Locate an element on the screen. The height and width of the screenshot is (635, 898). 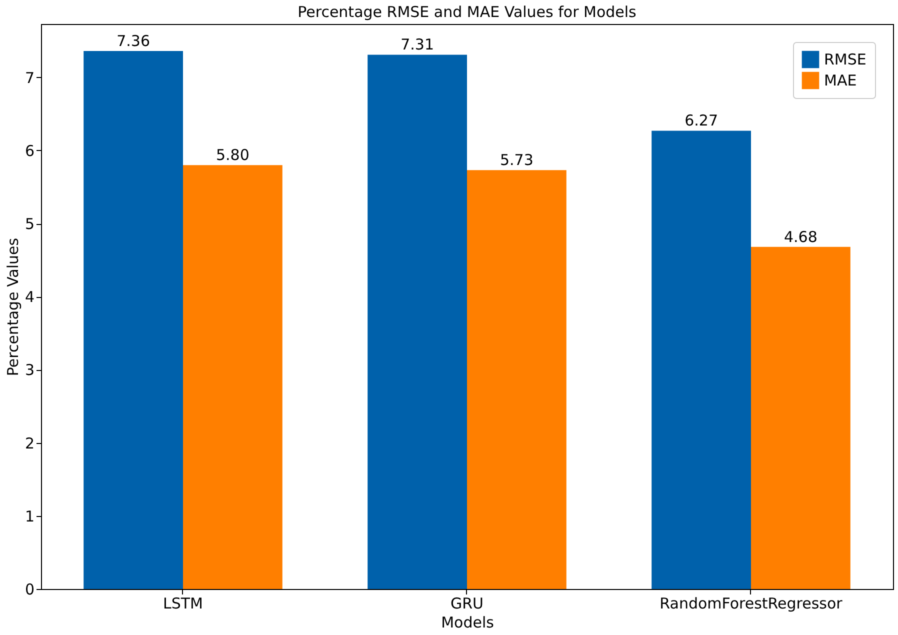
x-tick-label: LSTM is located at coordinates (183, 603).